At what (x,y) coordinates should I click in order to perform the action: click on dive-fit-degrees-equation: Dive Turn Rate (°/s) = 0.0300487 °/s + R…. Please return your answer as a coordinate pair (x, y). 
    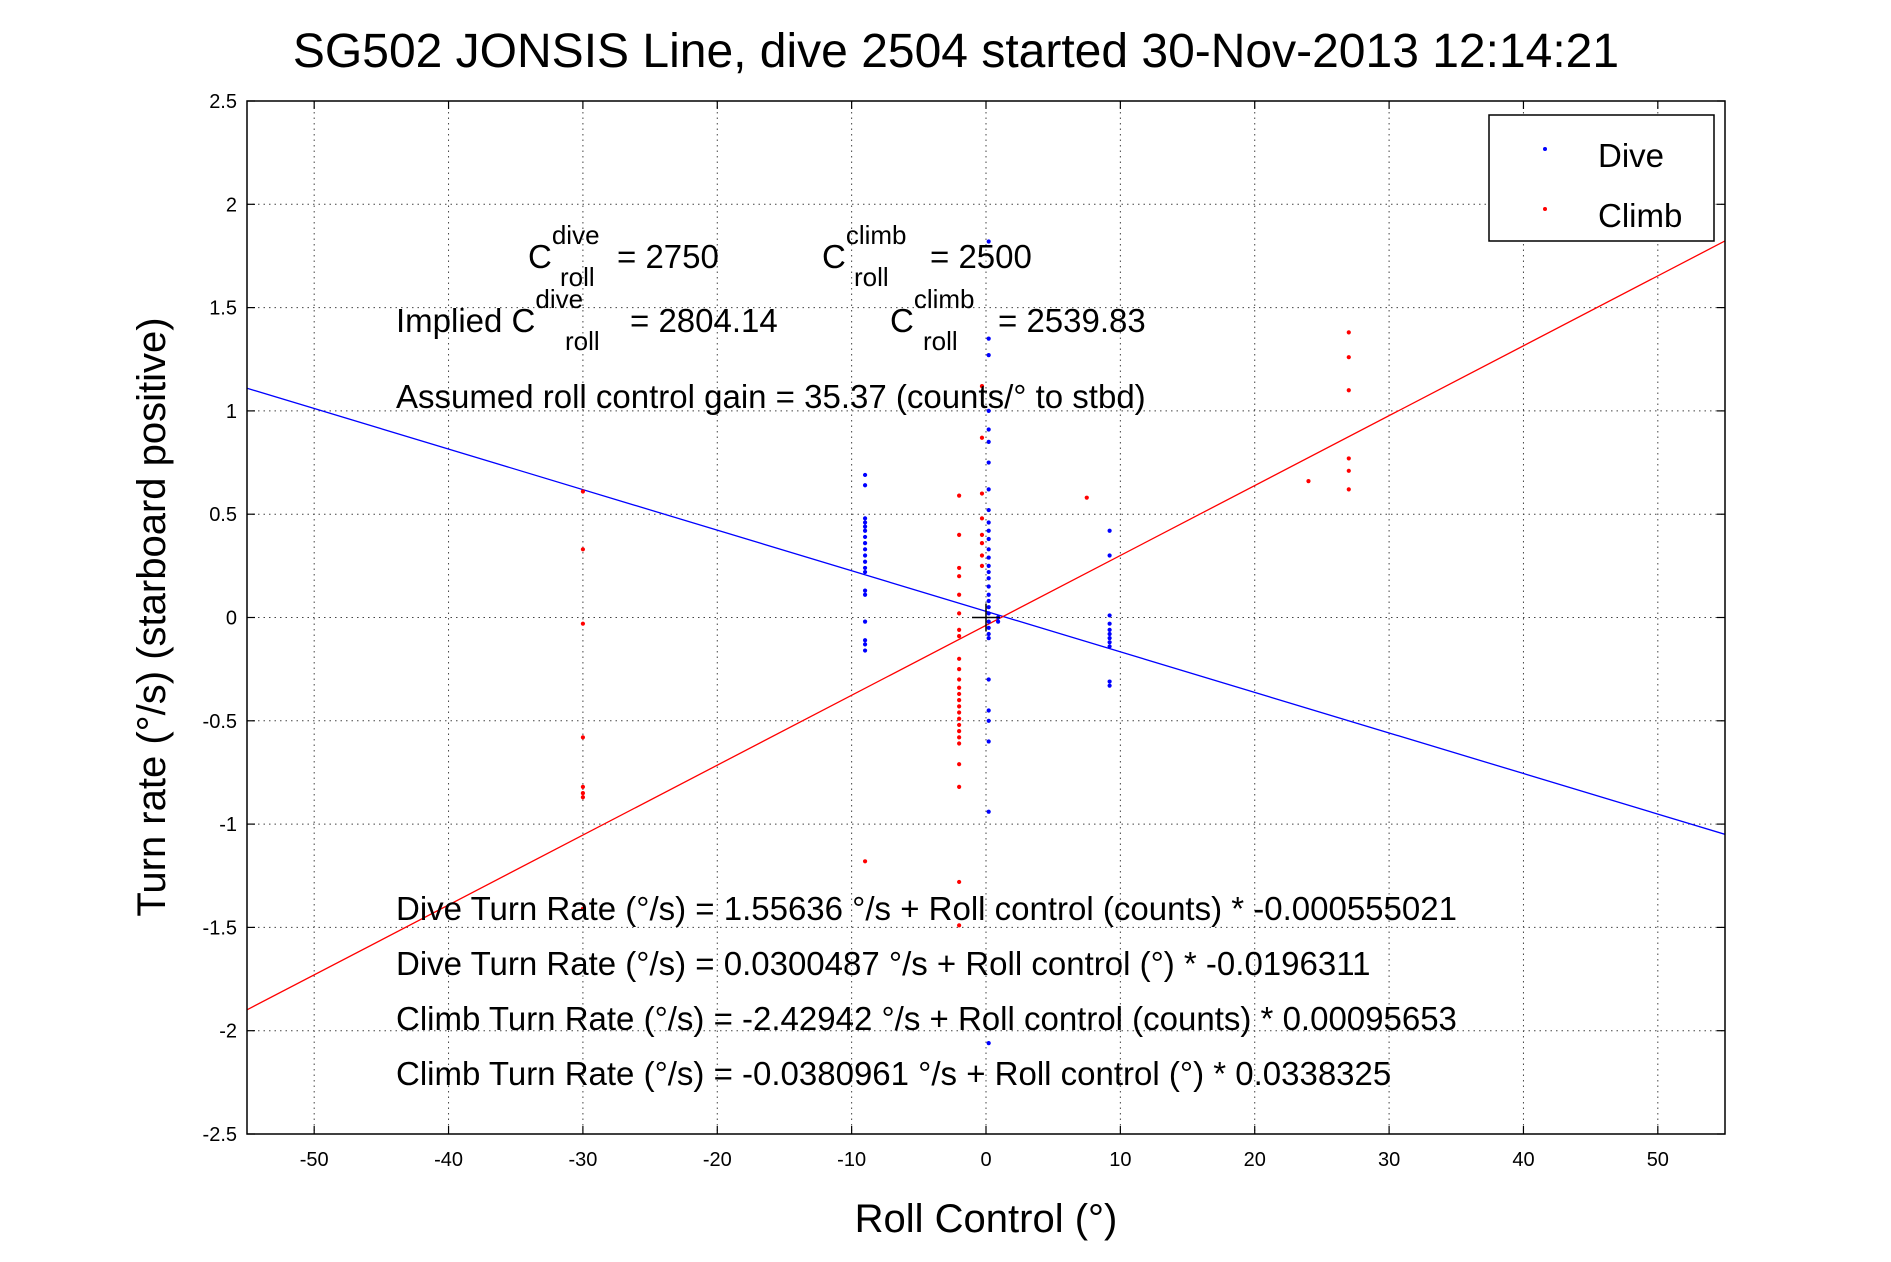
    Looking at the image, I should click on (883, 963).